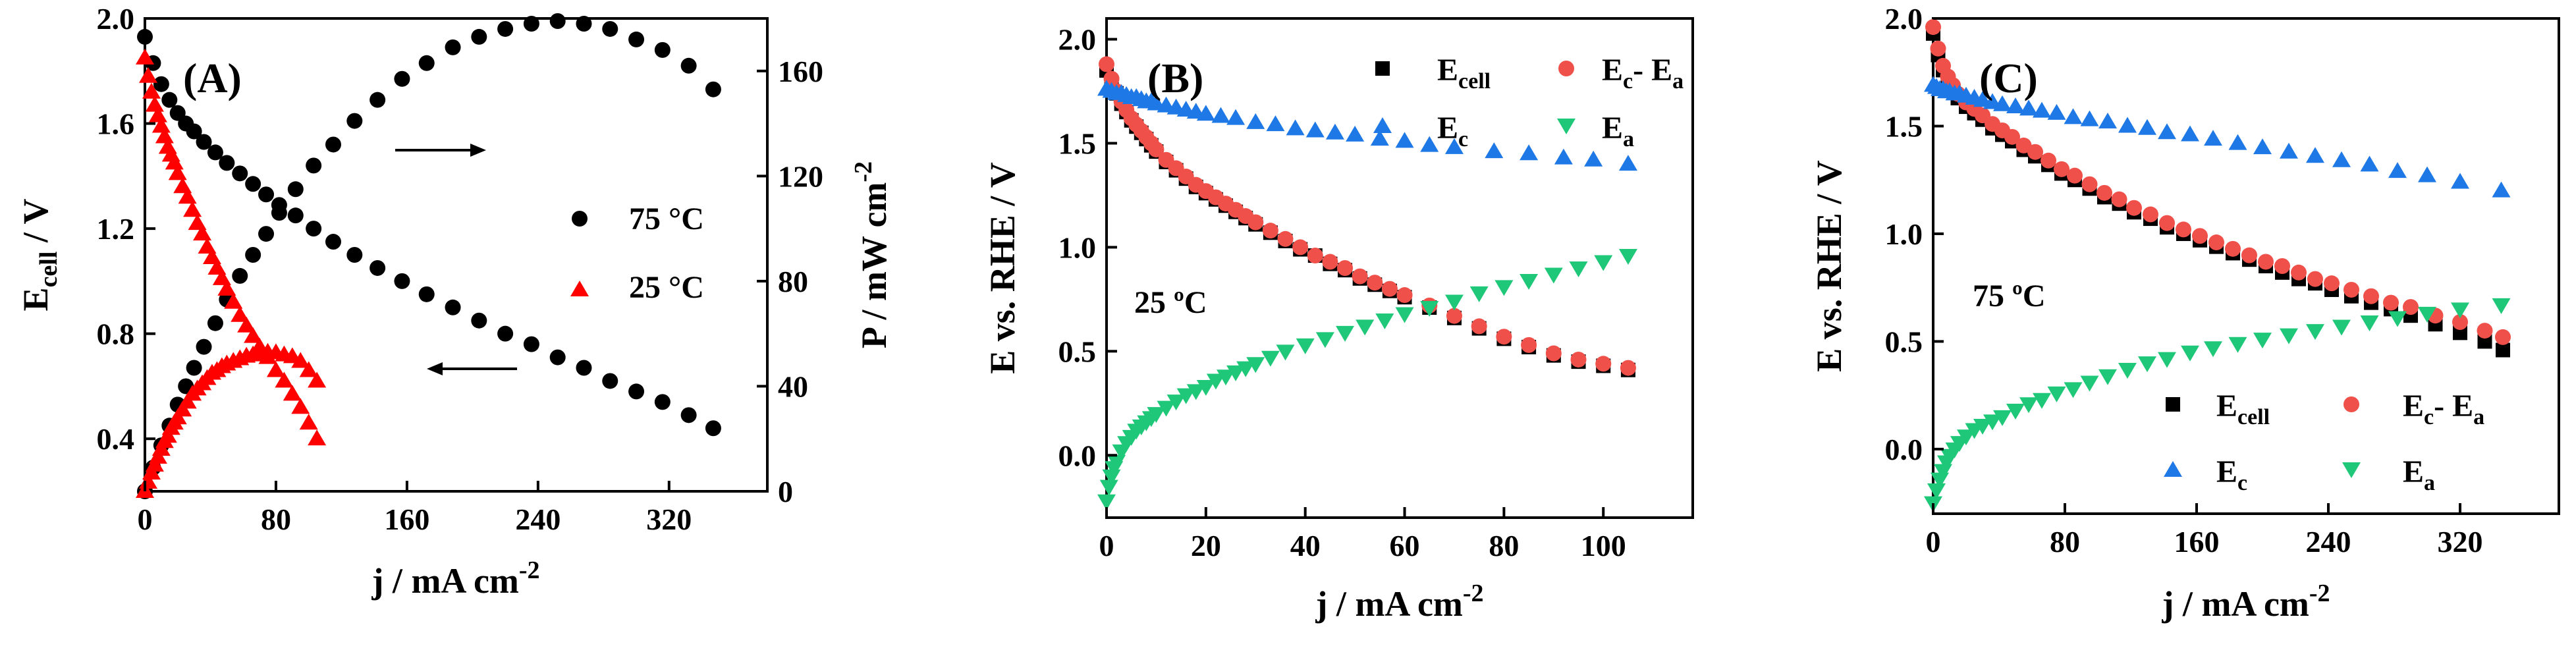  I want to click on panel-b-legend: Ecell Ec- Ea Ec Ea, so click(1528, 102).